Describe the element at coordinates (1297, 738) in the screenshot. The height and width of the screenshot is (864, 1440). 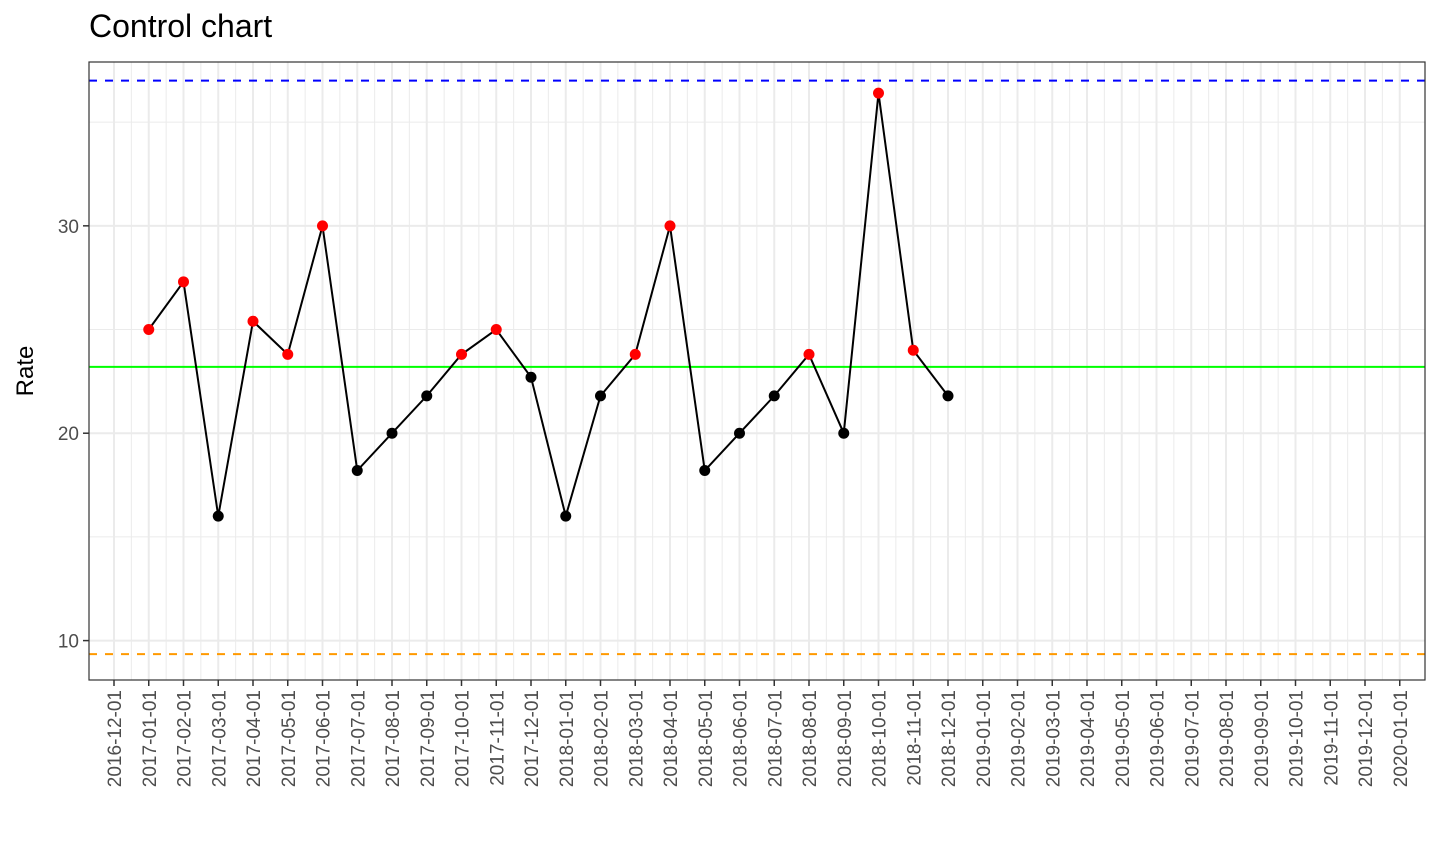
I see `x-tick-label: 2019-10-01` at that location.